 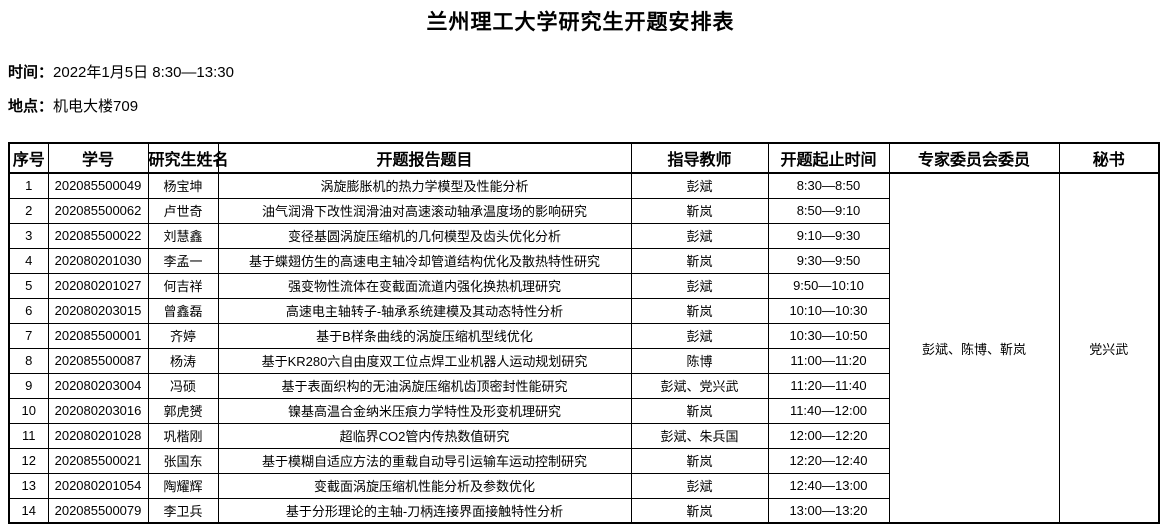 What do you see at coordinates (183, 410) in the screenshot?
I see `cell-name: 郭虎赟` at bounding box center [183, 410].